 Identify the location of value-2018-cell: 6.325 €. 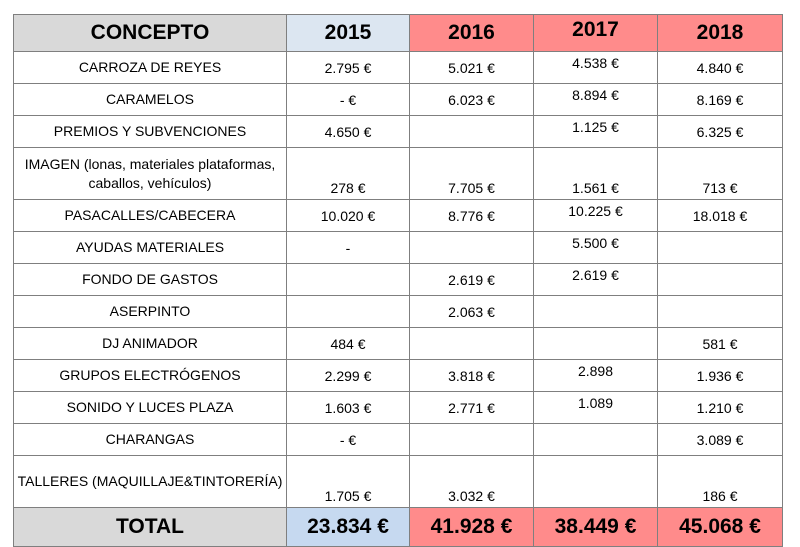
(720, 131).